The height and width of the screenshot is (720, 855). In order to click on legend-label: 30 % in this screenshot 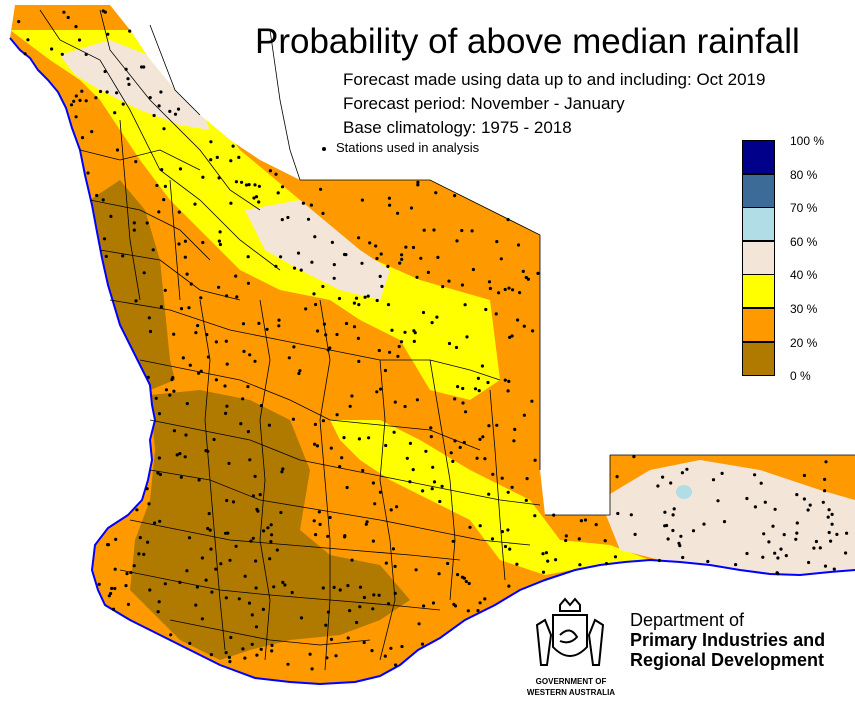, I will do `click(804, 309)`.